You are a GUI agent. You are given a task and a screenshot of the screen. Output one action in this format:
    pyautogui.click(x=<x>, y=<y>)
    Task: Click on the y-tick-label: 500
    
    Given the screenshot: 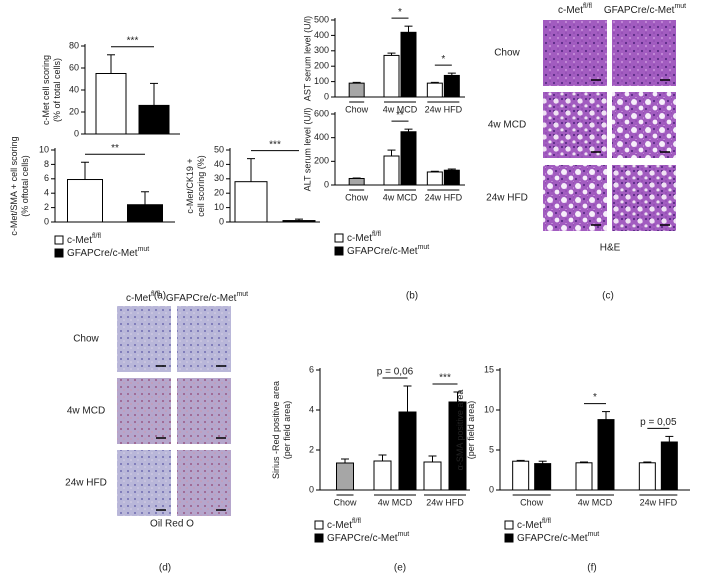 What is the action you would take?
    pyautogui.click(x=321, y=19)
    